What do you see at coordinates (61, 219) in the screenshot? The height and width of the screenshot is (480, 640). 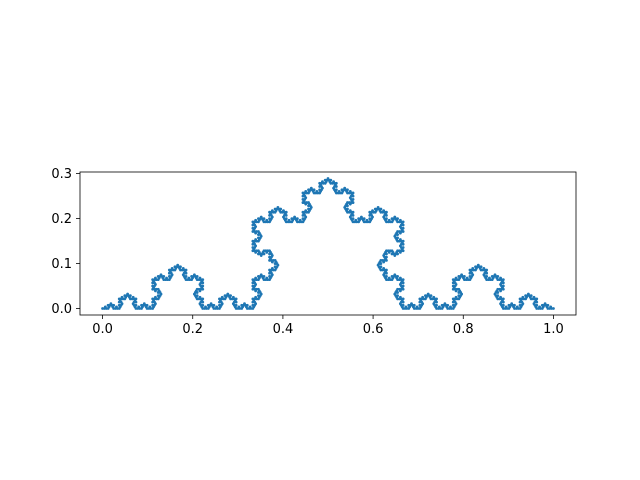 I see `y-tick-label: 0.2` at bounding box center [61, 219].